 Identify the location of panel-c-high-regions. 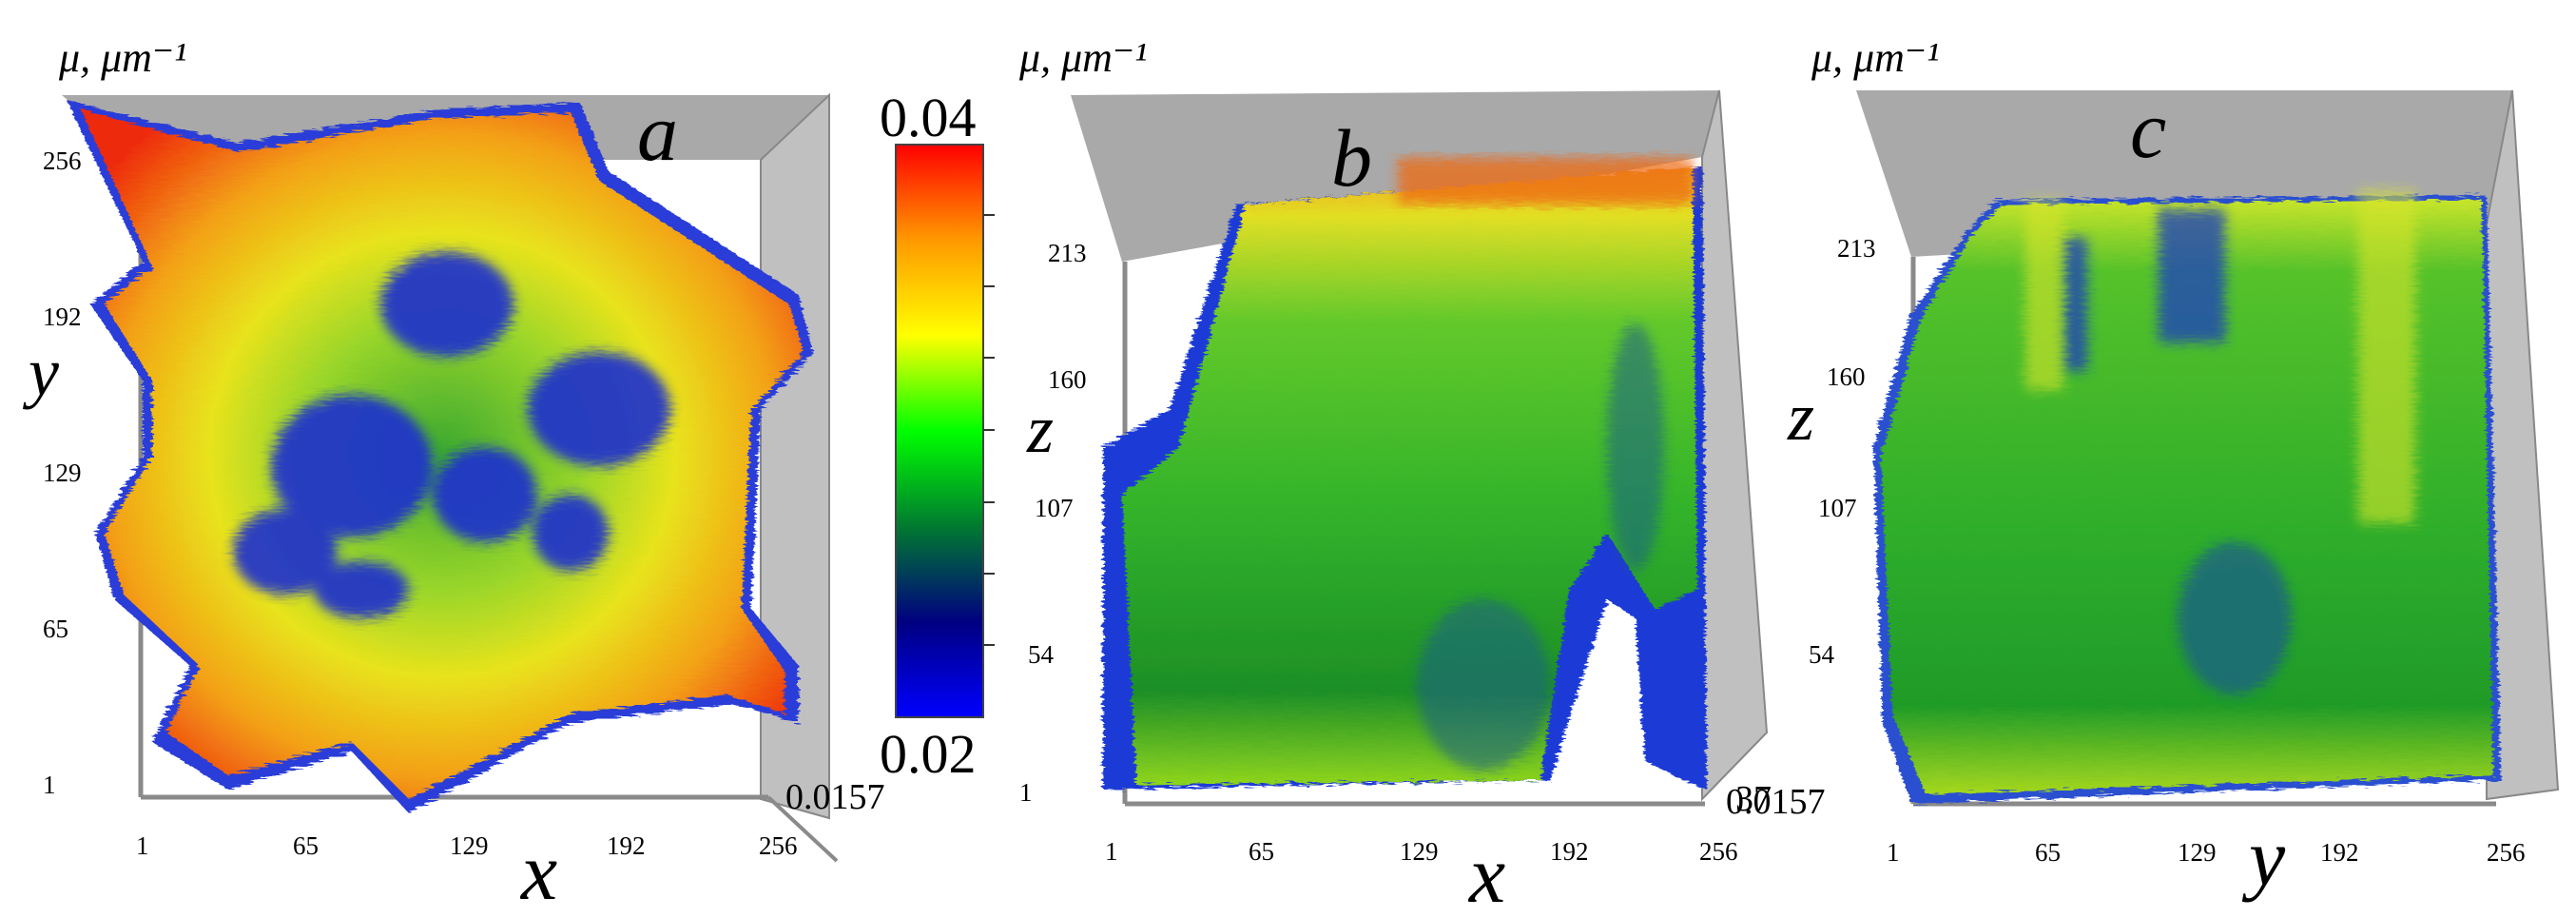
(2220, 356).